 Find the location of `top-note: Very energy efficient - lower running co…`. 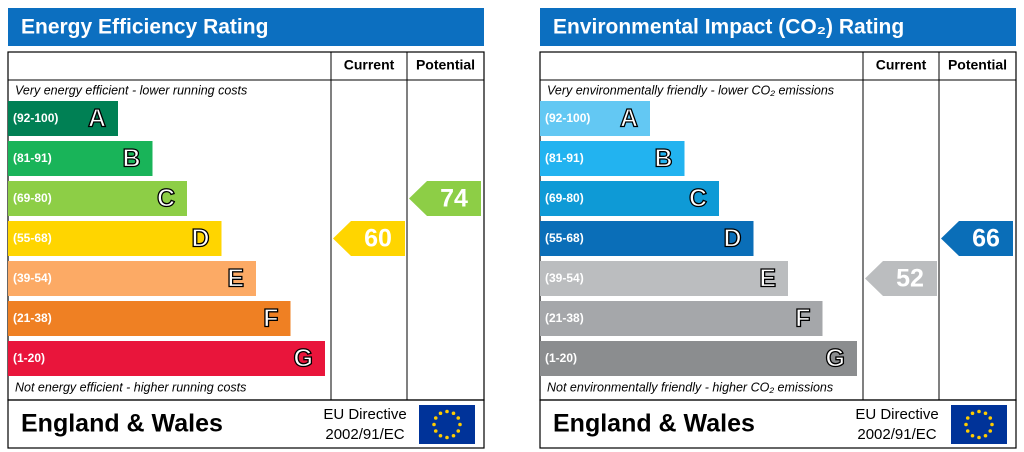

top-note: Very energy efficient - lower running co… is located at coordinates (131, 90).